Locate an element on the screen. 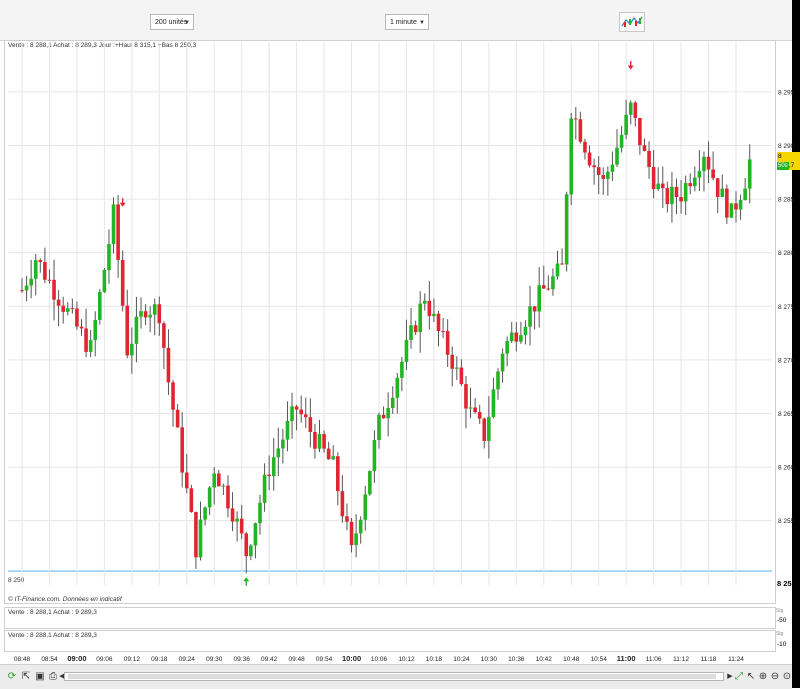 The height and width of the screenshot is (689, 800). x-tick-label: 08:54 is located at coordinates (49, 659).